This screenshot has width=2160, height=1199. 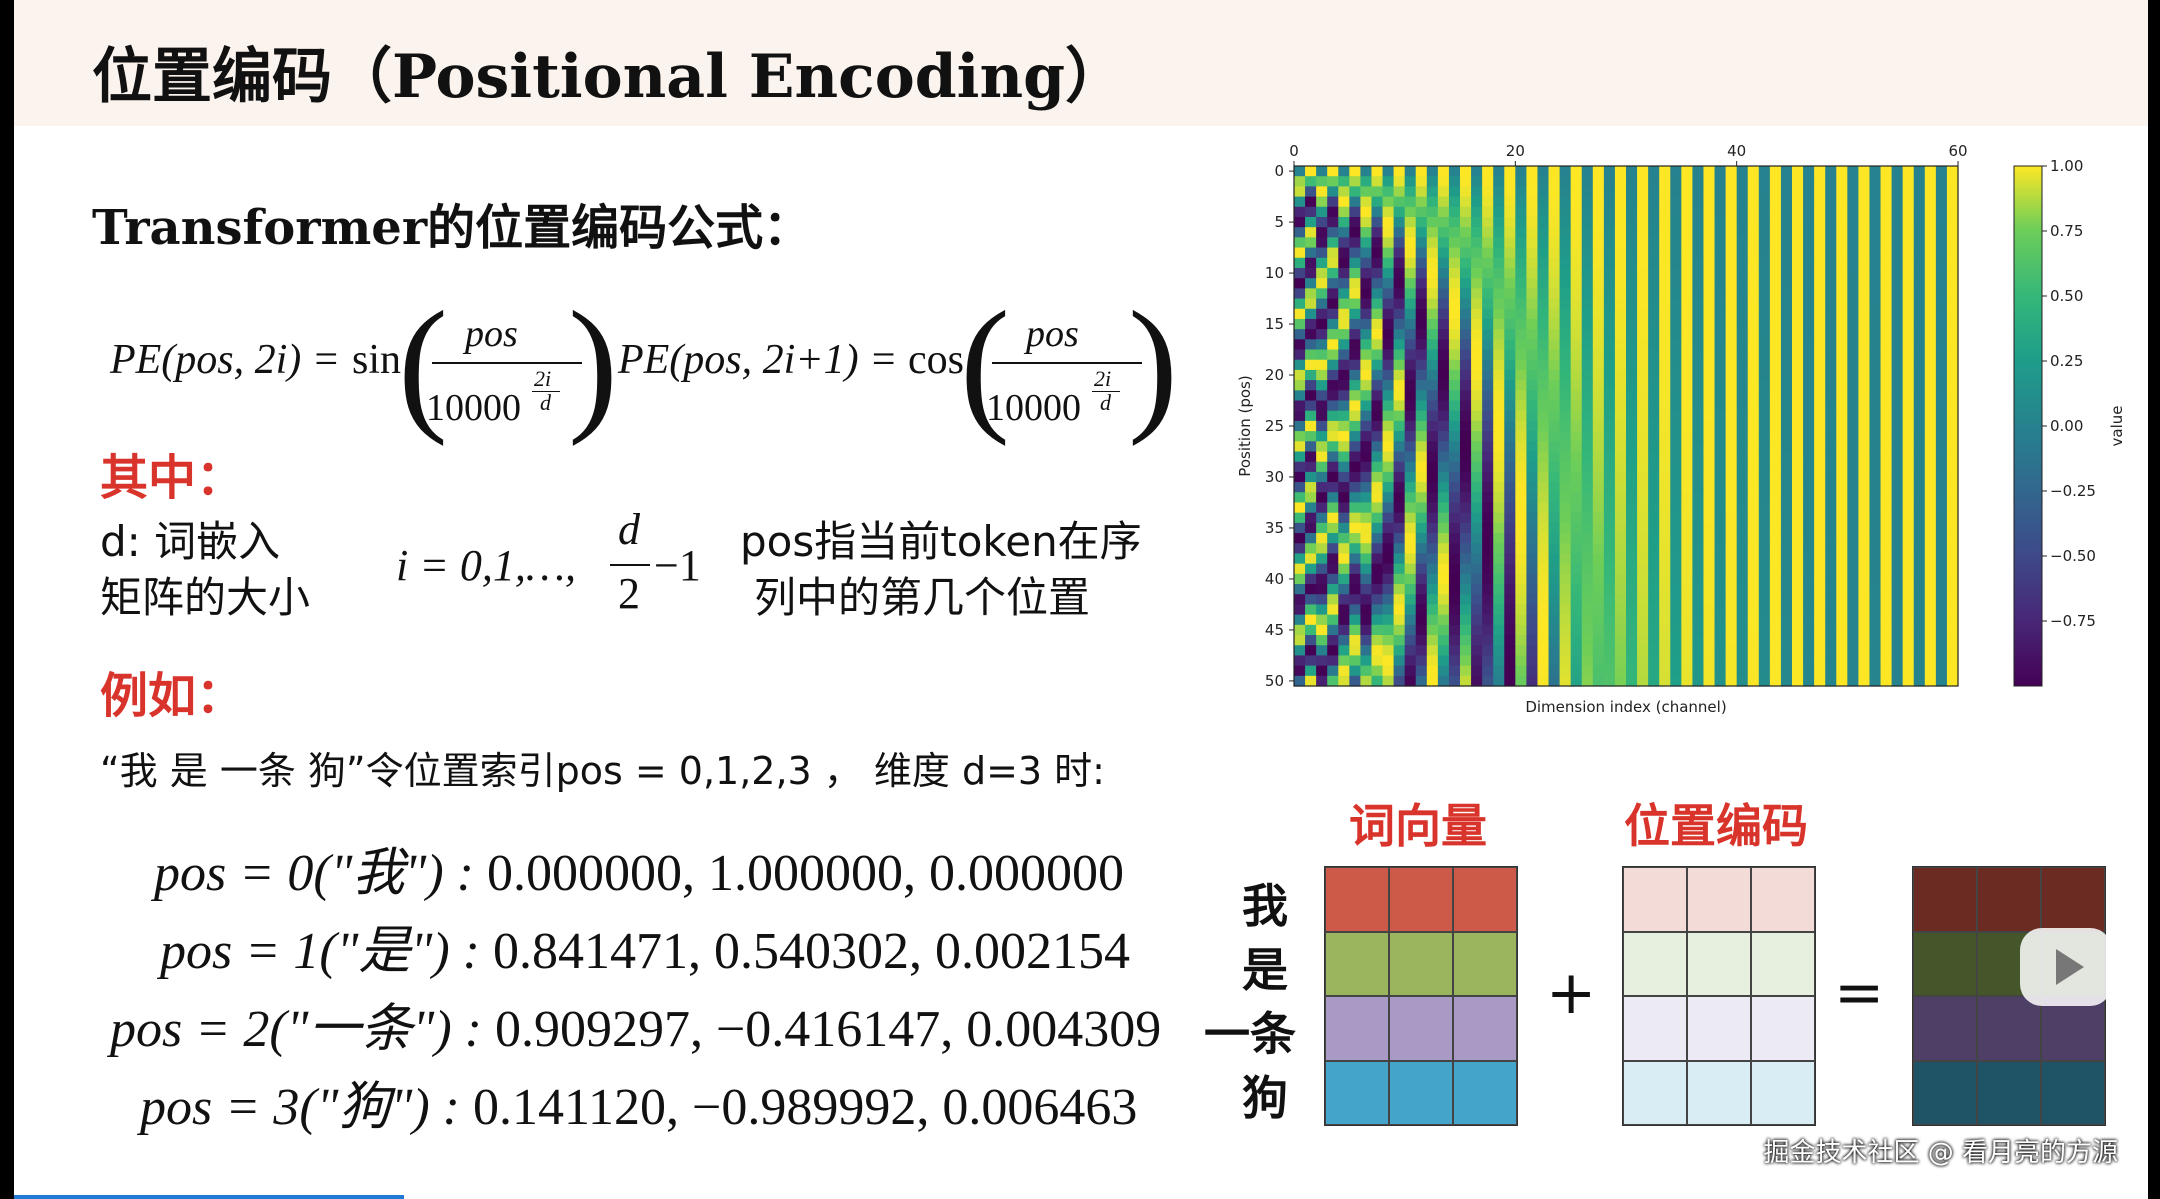 I want to click on play-icon, so click(x=2066, y=967).